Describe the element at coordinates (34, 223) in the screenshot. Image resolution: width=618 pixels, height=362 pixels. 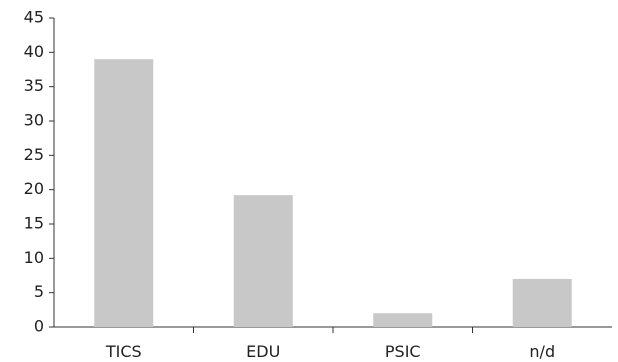
I see `y-tick-label: 15` at that location.